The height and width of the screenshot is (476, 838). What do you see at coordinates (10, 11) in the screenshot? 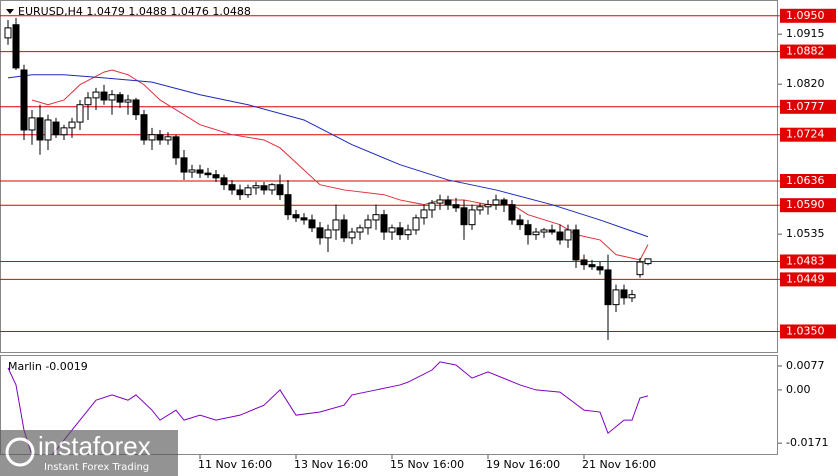
I see `title-marker` at bounding box center [10, 11].